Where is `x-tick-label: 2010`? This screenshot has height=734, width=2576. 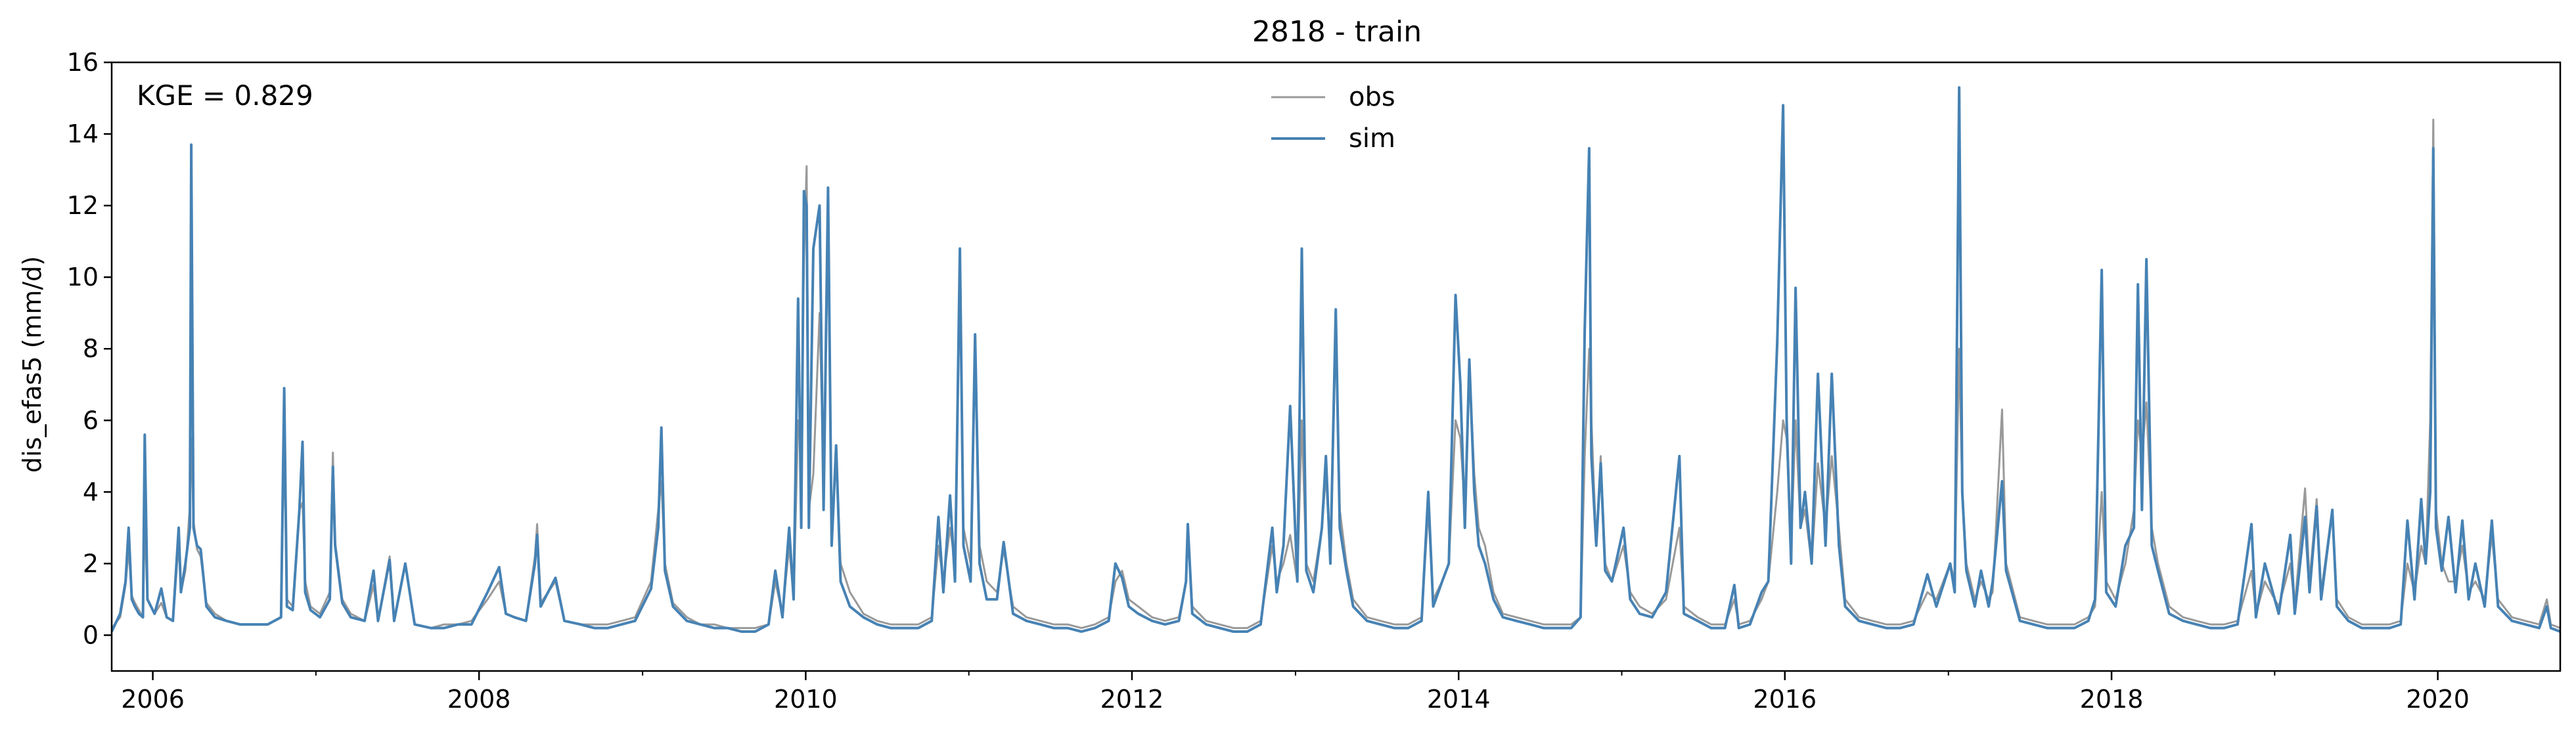
x-tick-label: 2010 is located at coordinates (806, 699).